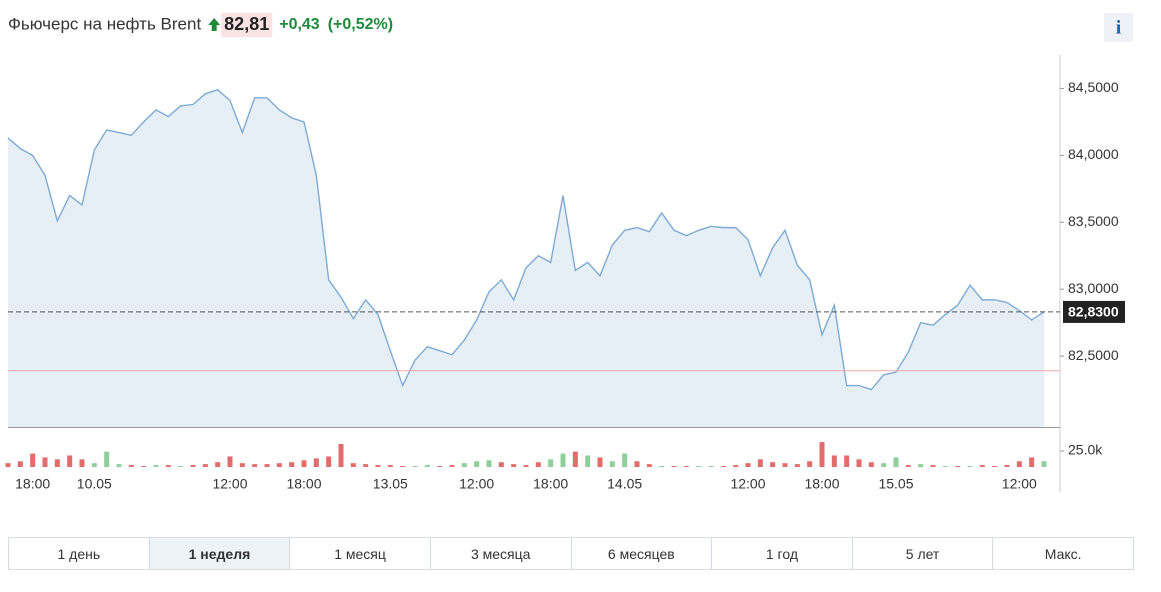 Image resolution: width=1161 pixels, height=592 pixels. I want to click on x-tick-label: 15.05, so click(895, 484).